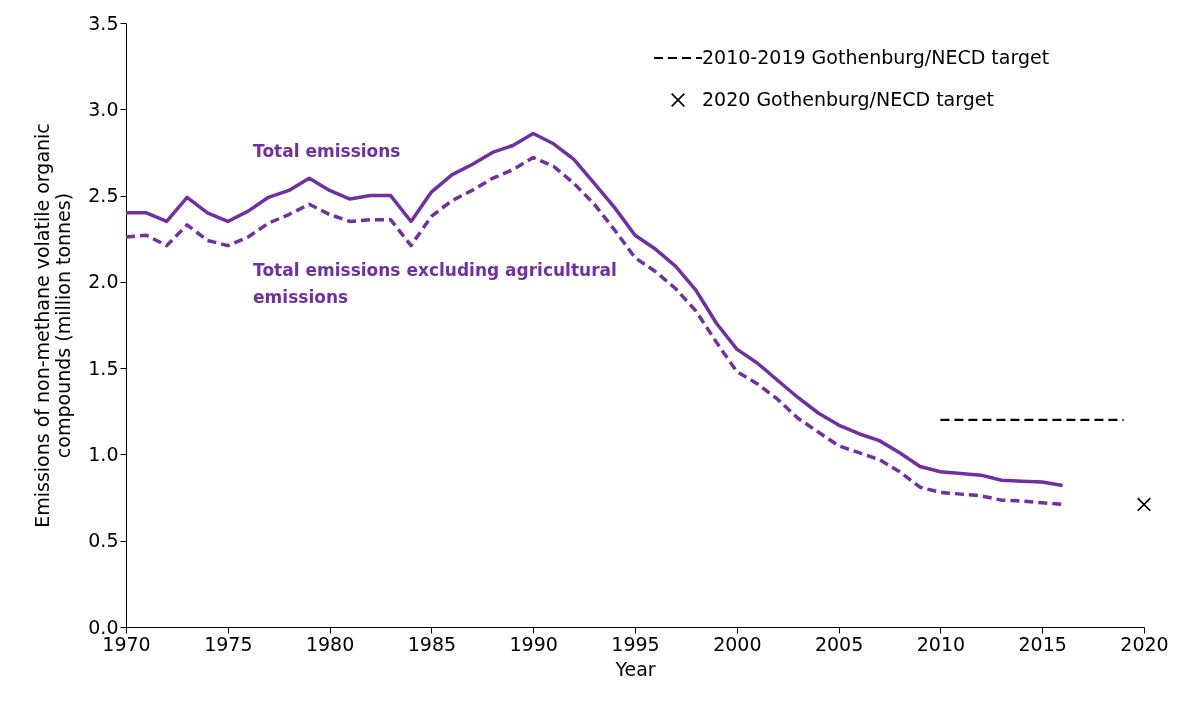 The height and width of the screenshot is (707, 1177). I want to click on x-tick-label: 2015, so click(1042, 643).